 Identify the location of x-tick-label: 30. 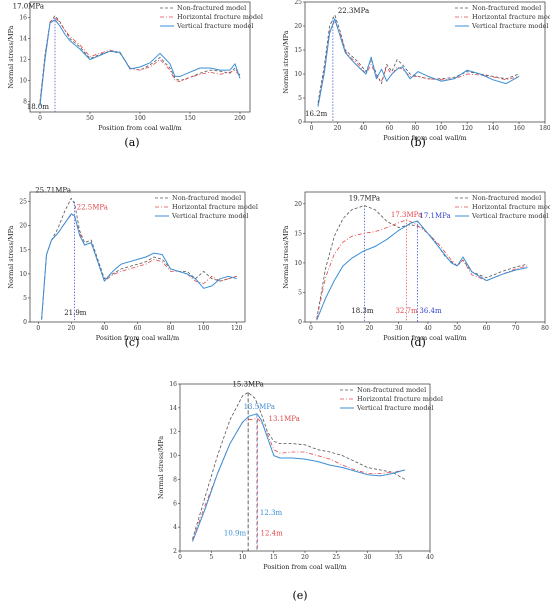
(399, 328).